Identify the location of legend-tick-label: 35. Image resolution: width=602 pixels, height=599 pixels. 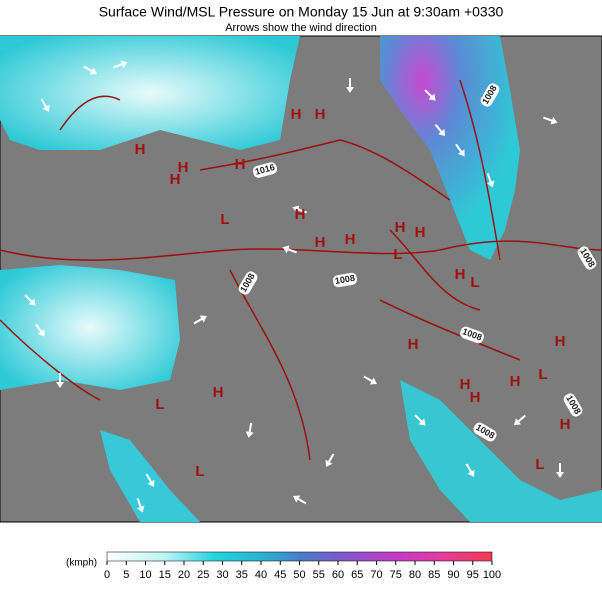
(242, 575).